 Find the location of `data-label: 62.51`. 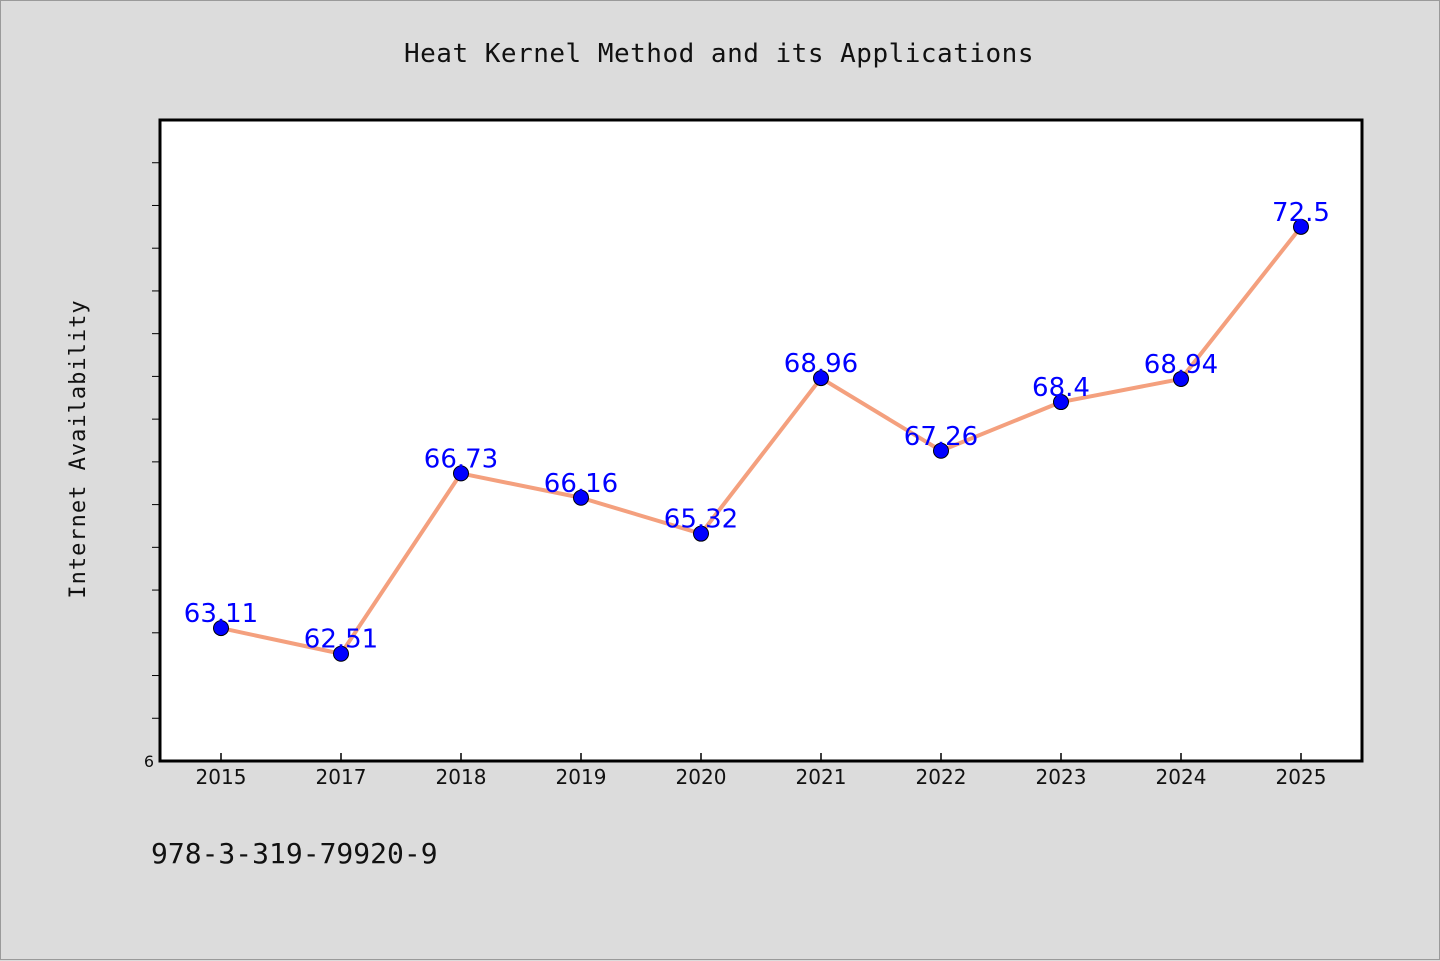

data-label: 62.51 is located at coordinates (341, 640).